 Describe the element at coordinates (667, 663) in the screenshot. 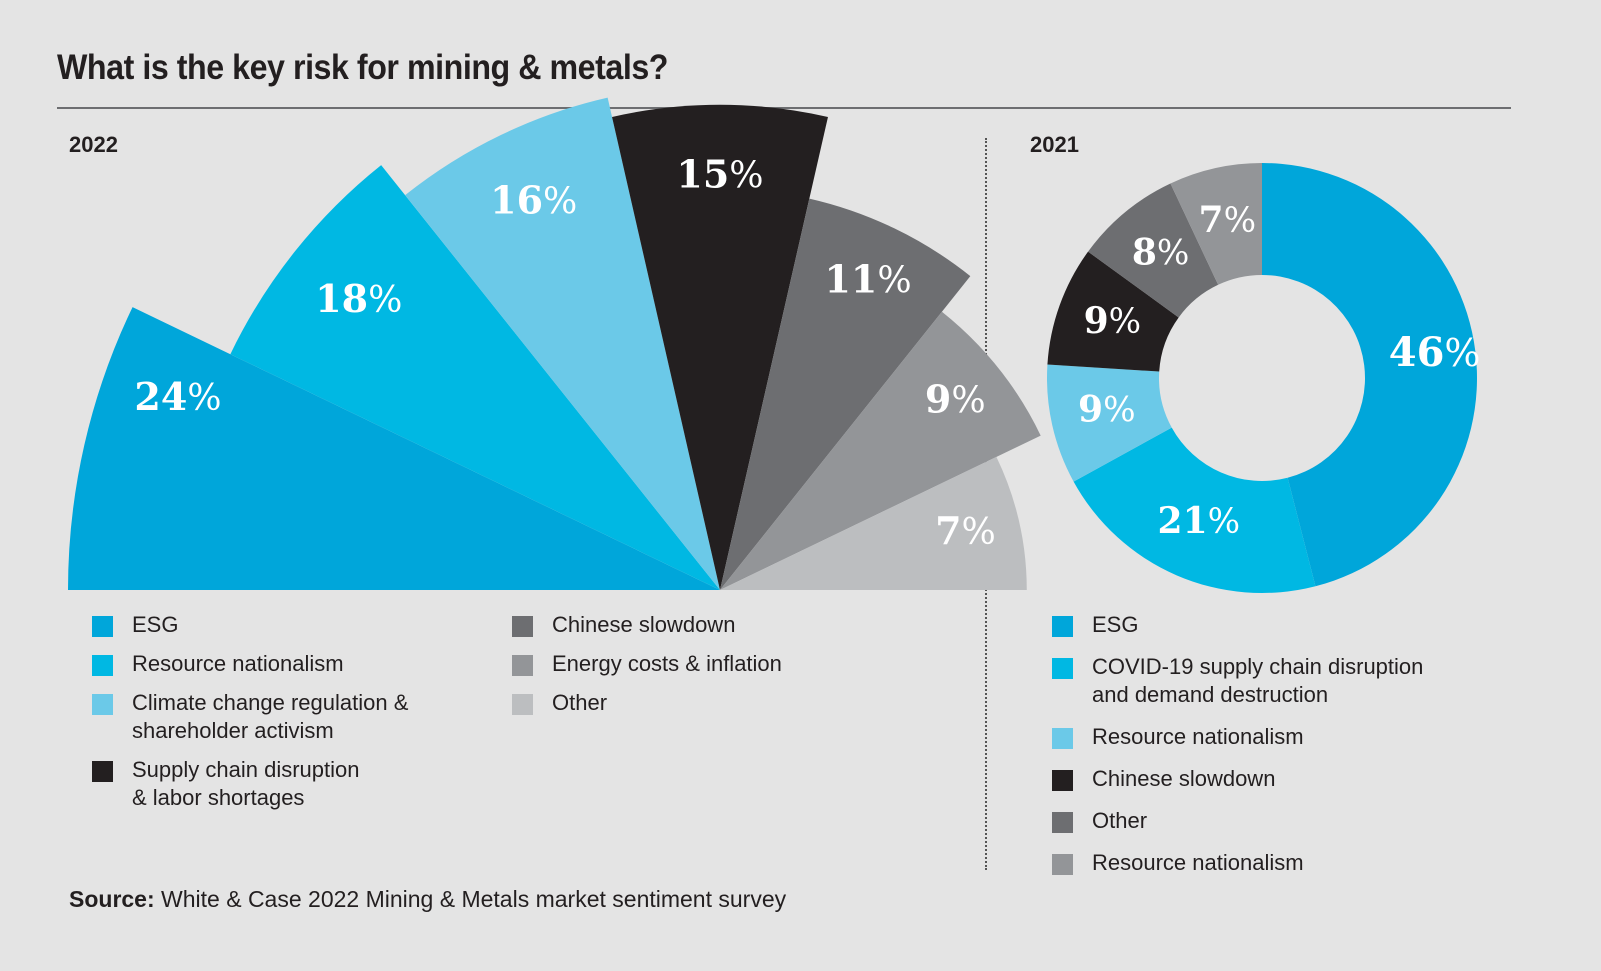

I see `legend-label: Energy costs & inflation` at that location.